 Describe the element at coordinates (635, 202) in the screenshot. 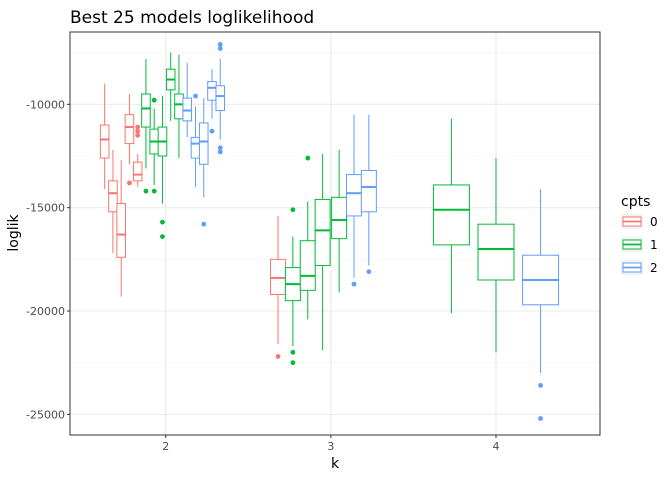

I see `legend-title: cpts` at that location.